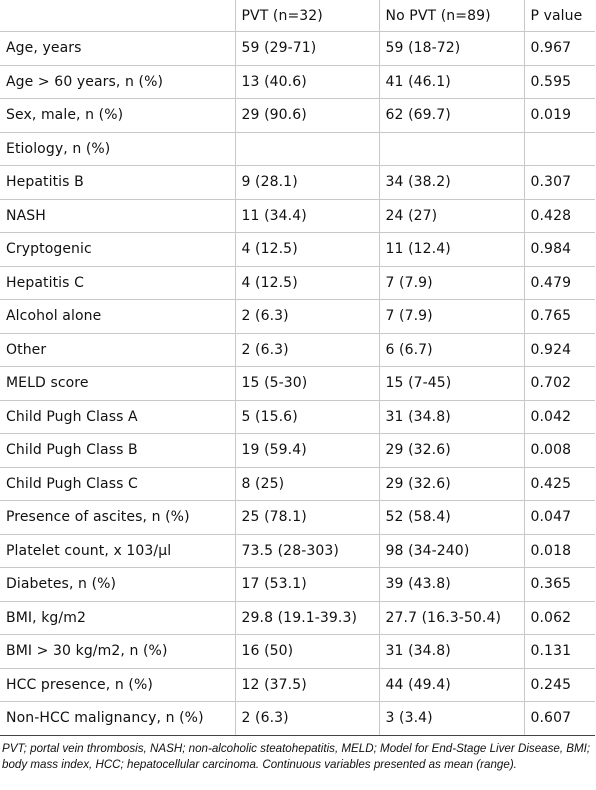  What do you see at coordinates (451, 684) in the screenshot?
I see `no-pvt-cell: 44 (49.4)` at bounding box center [451, 684].